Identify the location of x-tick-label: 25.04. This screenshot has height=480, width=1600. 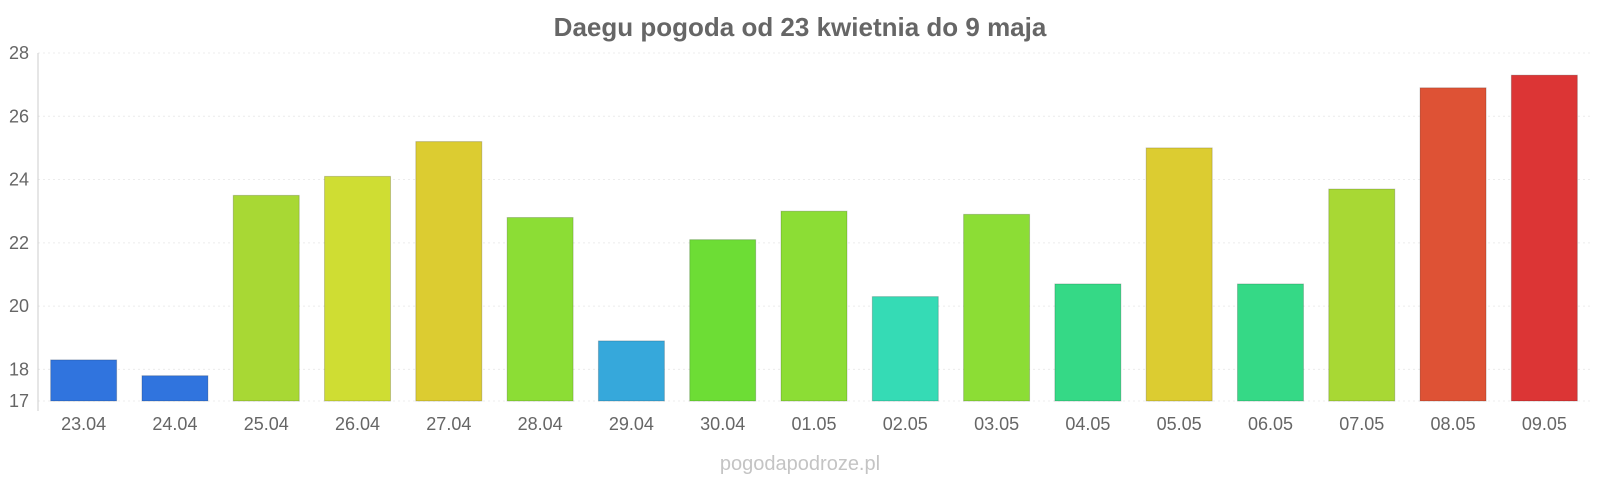
(266, 424).